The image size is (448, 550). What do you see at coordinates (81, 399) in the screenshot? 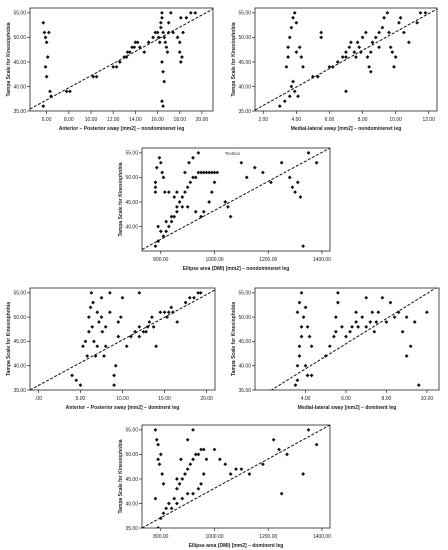
I see `x-tick-label: 5.00` at bounding box center [81, 399].